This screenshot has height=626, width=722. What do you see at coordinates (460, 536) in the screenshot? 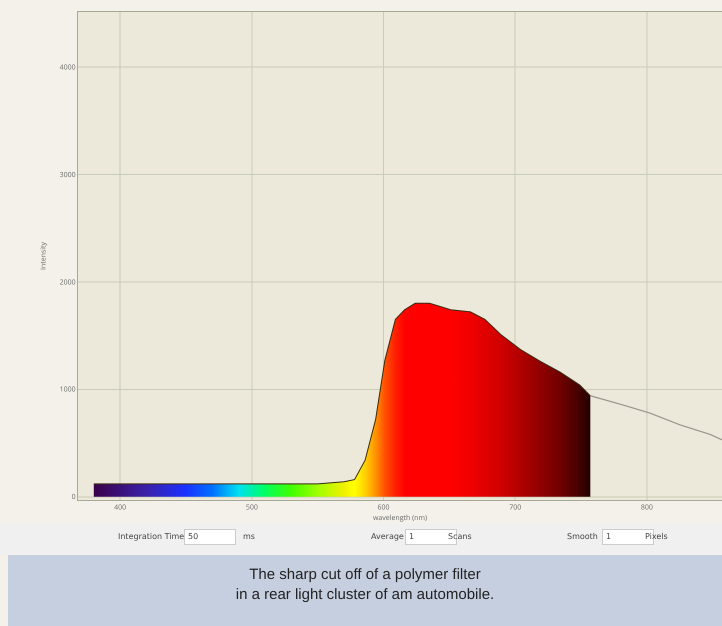
I see `text: Scans` at bounding box center [460, 536].